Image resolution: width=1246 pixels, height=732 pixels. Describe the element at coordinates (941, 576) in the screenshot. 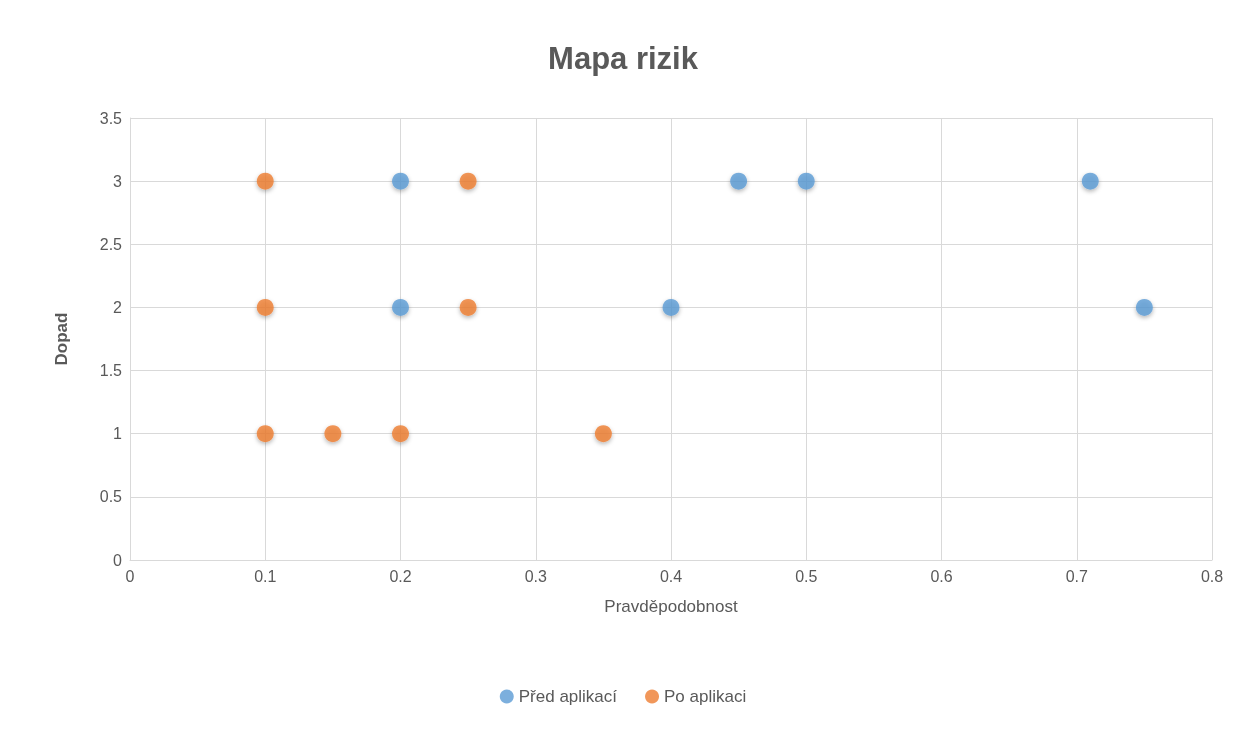

I see `x-tick-label: 0.6` at that location.